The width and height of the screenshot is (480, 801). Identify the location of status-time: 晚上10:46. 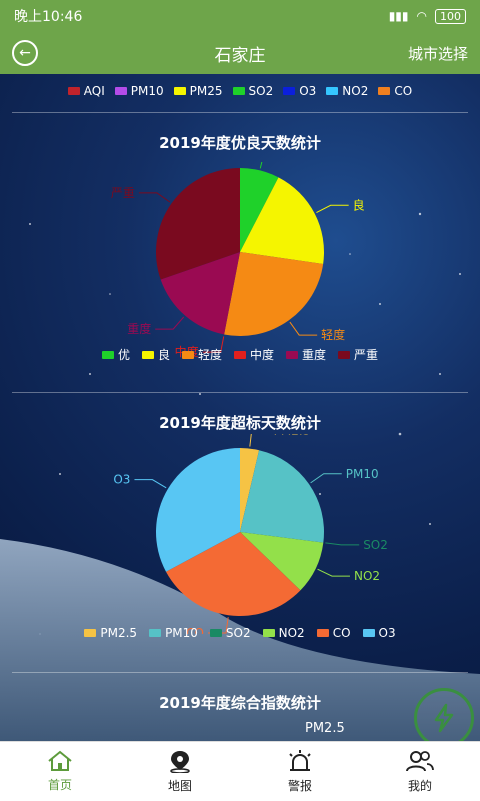
(48, 17).